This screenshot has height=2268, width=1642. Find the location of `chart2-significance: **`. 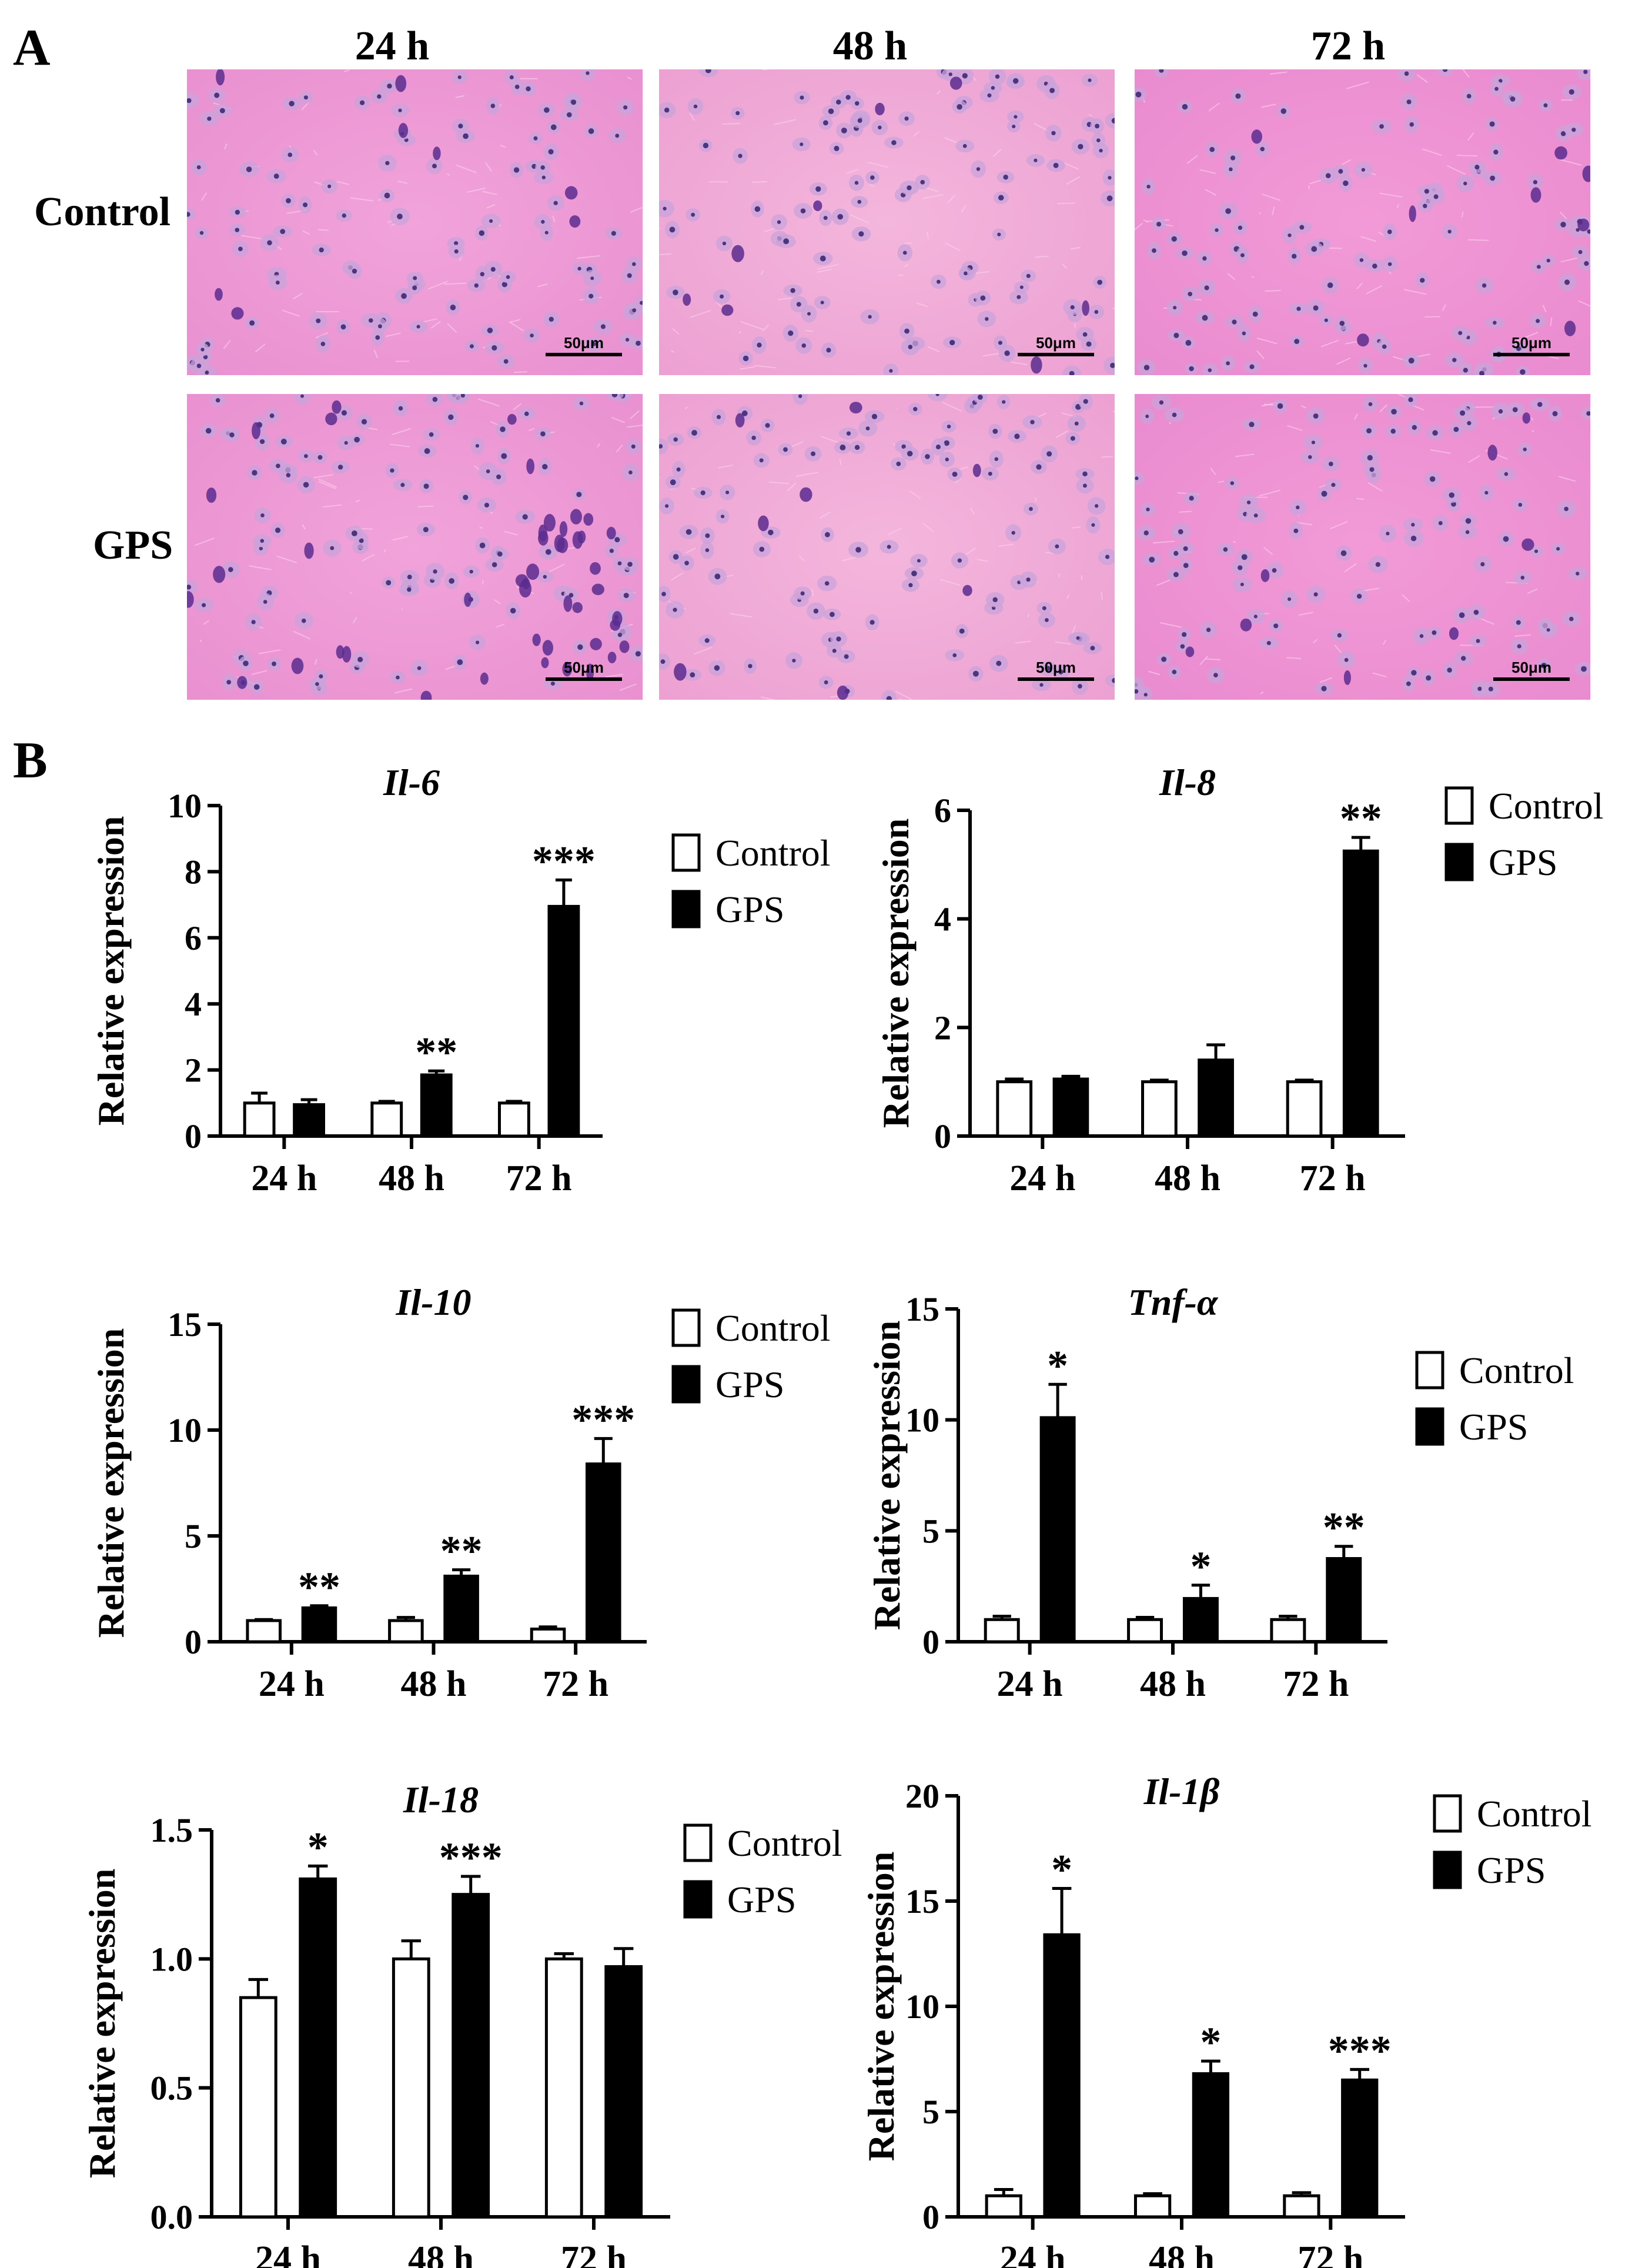

chart2-significance: ** is located at coordinates (461, 1551).